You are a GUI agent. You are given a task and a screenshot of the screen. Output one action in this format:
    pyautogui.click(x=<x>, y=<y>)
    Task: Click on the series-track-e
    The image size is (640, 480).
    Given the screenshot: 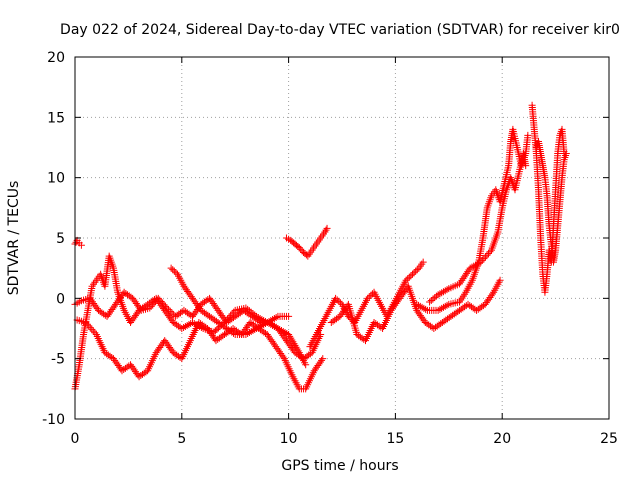 What is the action you would take?
    pyautogui.click(x=230, y=301)
    